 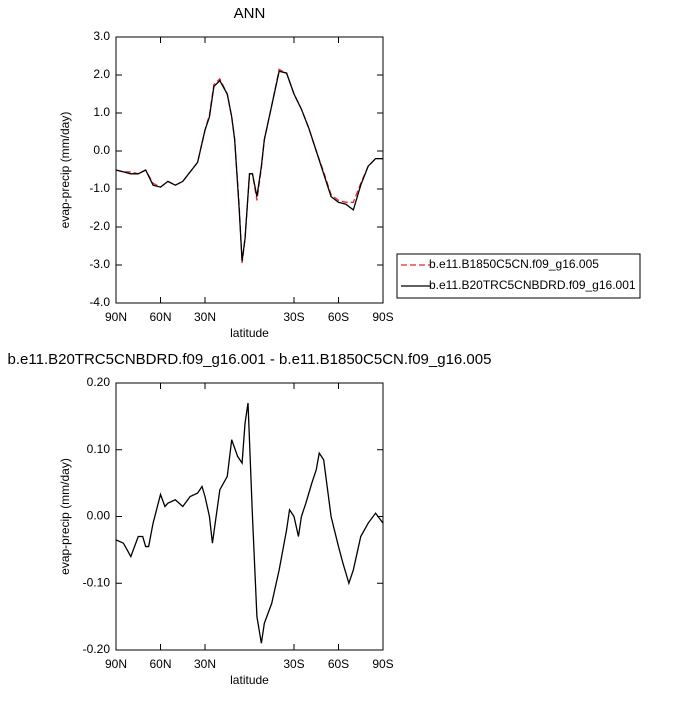 What do you see at coordinates (99, 382) in the screenshot?
I see `y-tick-label: 0.20` at bounding box center [99, 382].